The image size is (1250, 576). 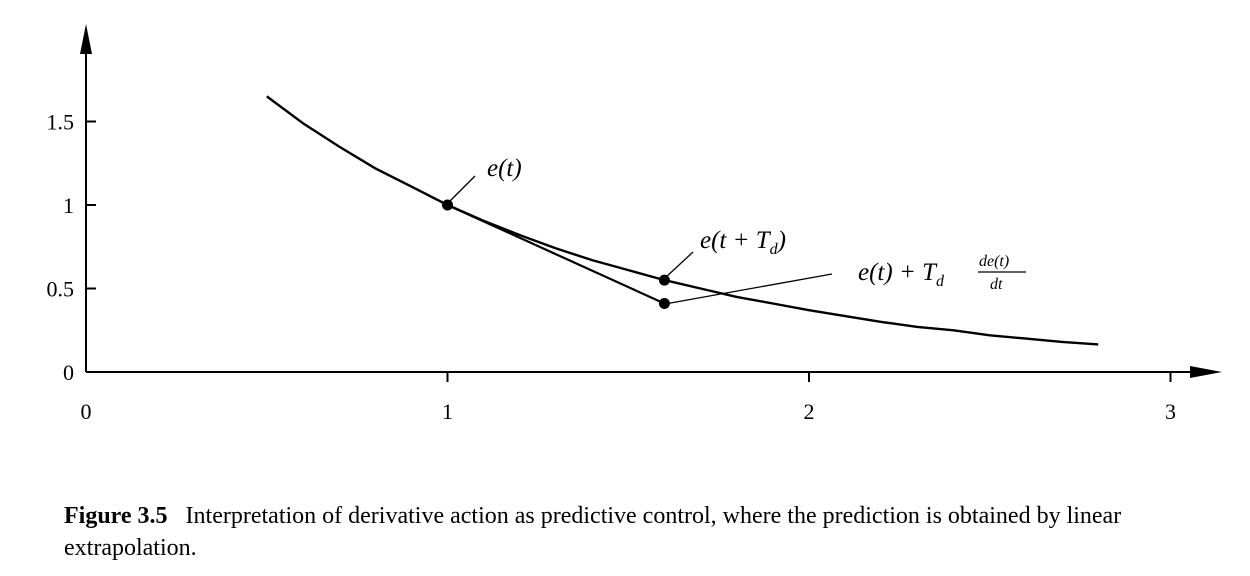 I want to click on annotation-extrapolation-numerator: de(t), so click(x=994, y=261).